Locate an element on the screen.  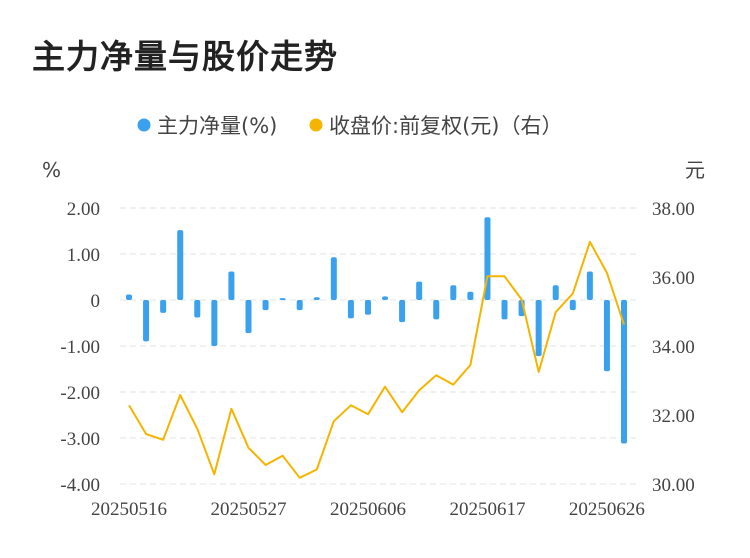
left-axis: -4.00 -3.00 -2.00 -1.00 0 1.00 2.00 is located at coordinates (80, 347).